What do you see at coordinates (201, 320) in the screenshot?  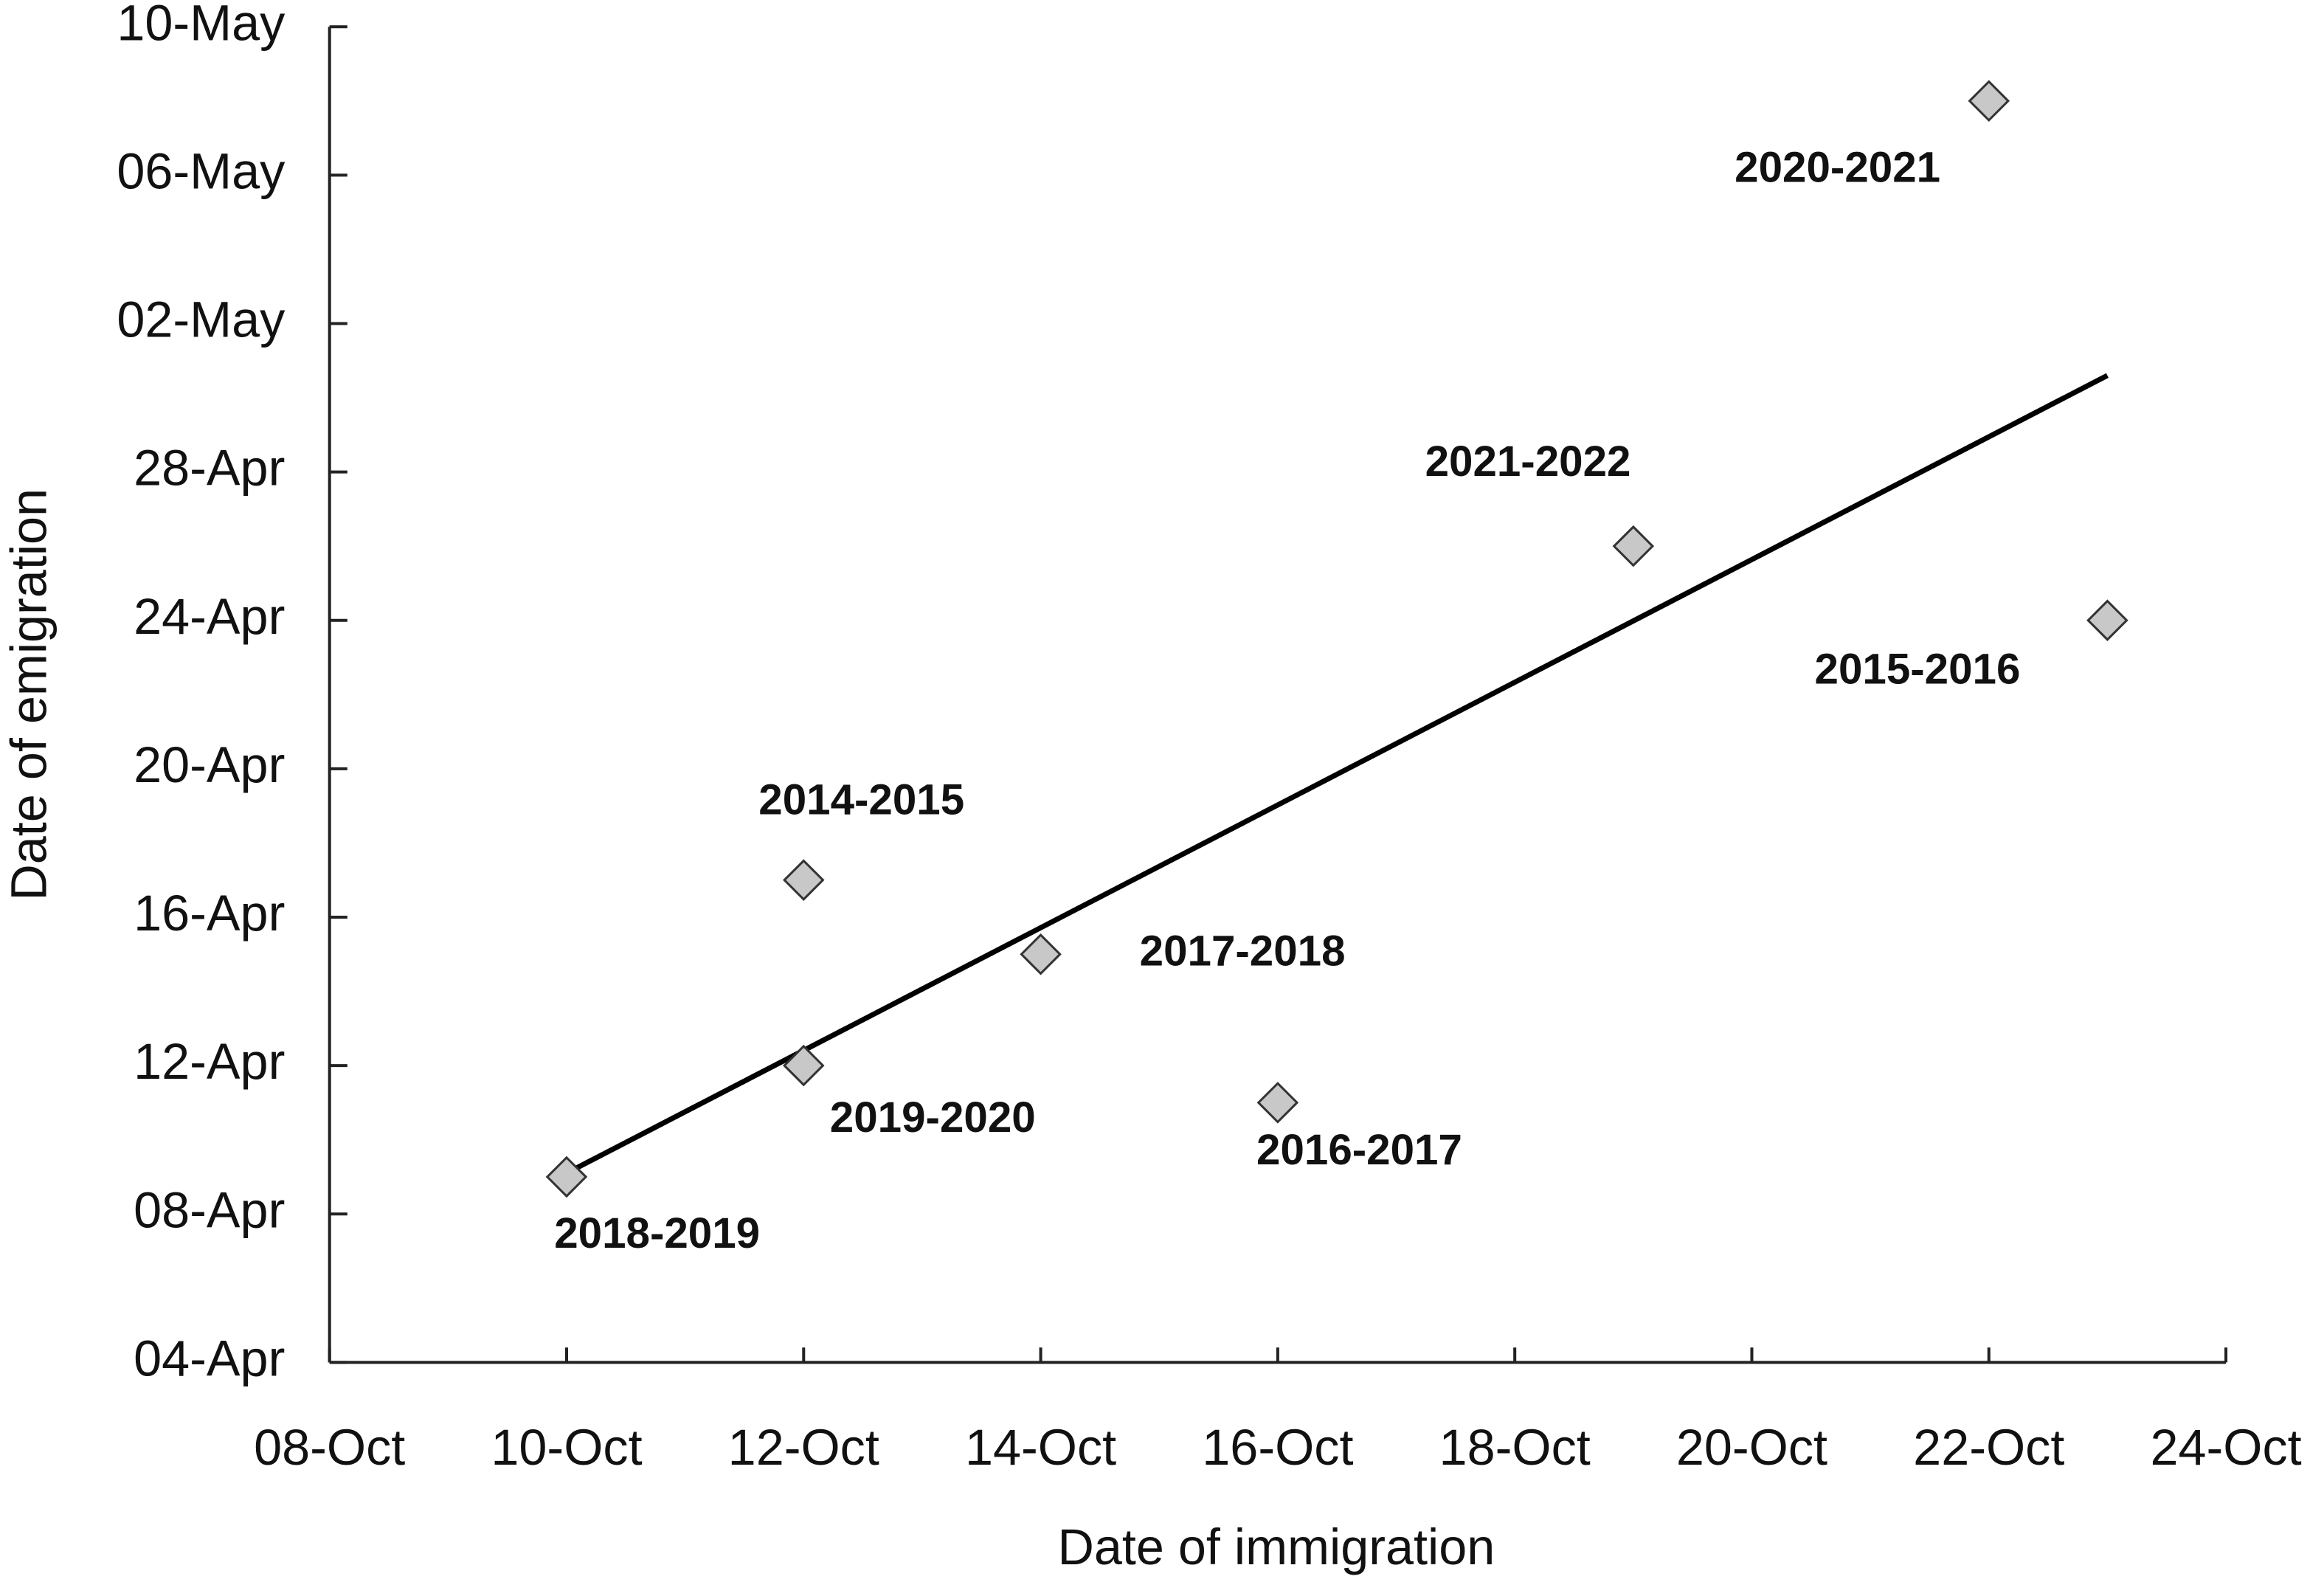 I see `y-tick-label: 02-May` at bounding box center [201, 320].